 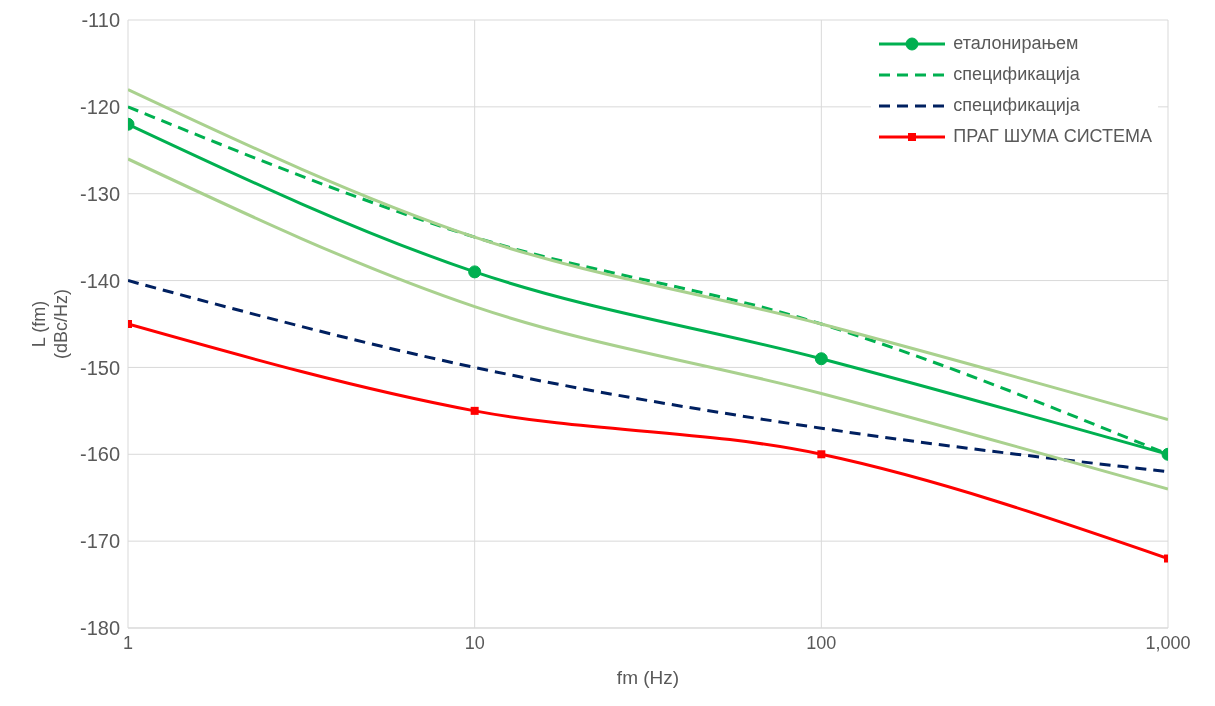 I want to click on y-tick-label: -150, so click(x=99, y=367).